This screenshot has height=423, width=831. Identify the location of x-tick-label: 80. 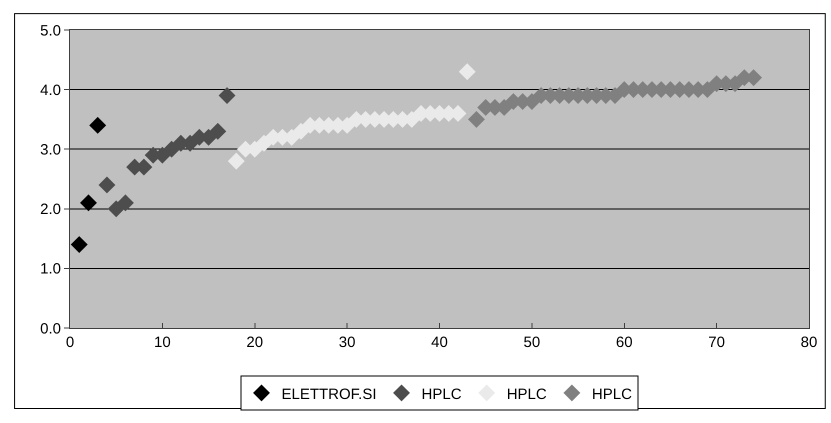
(809, 342).